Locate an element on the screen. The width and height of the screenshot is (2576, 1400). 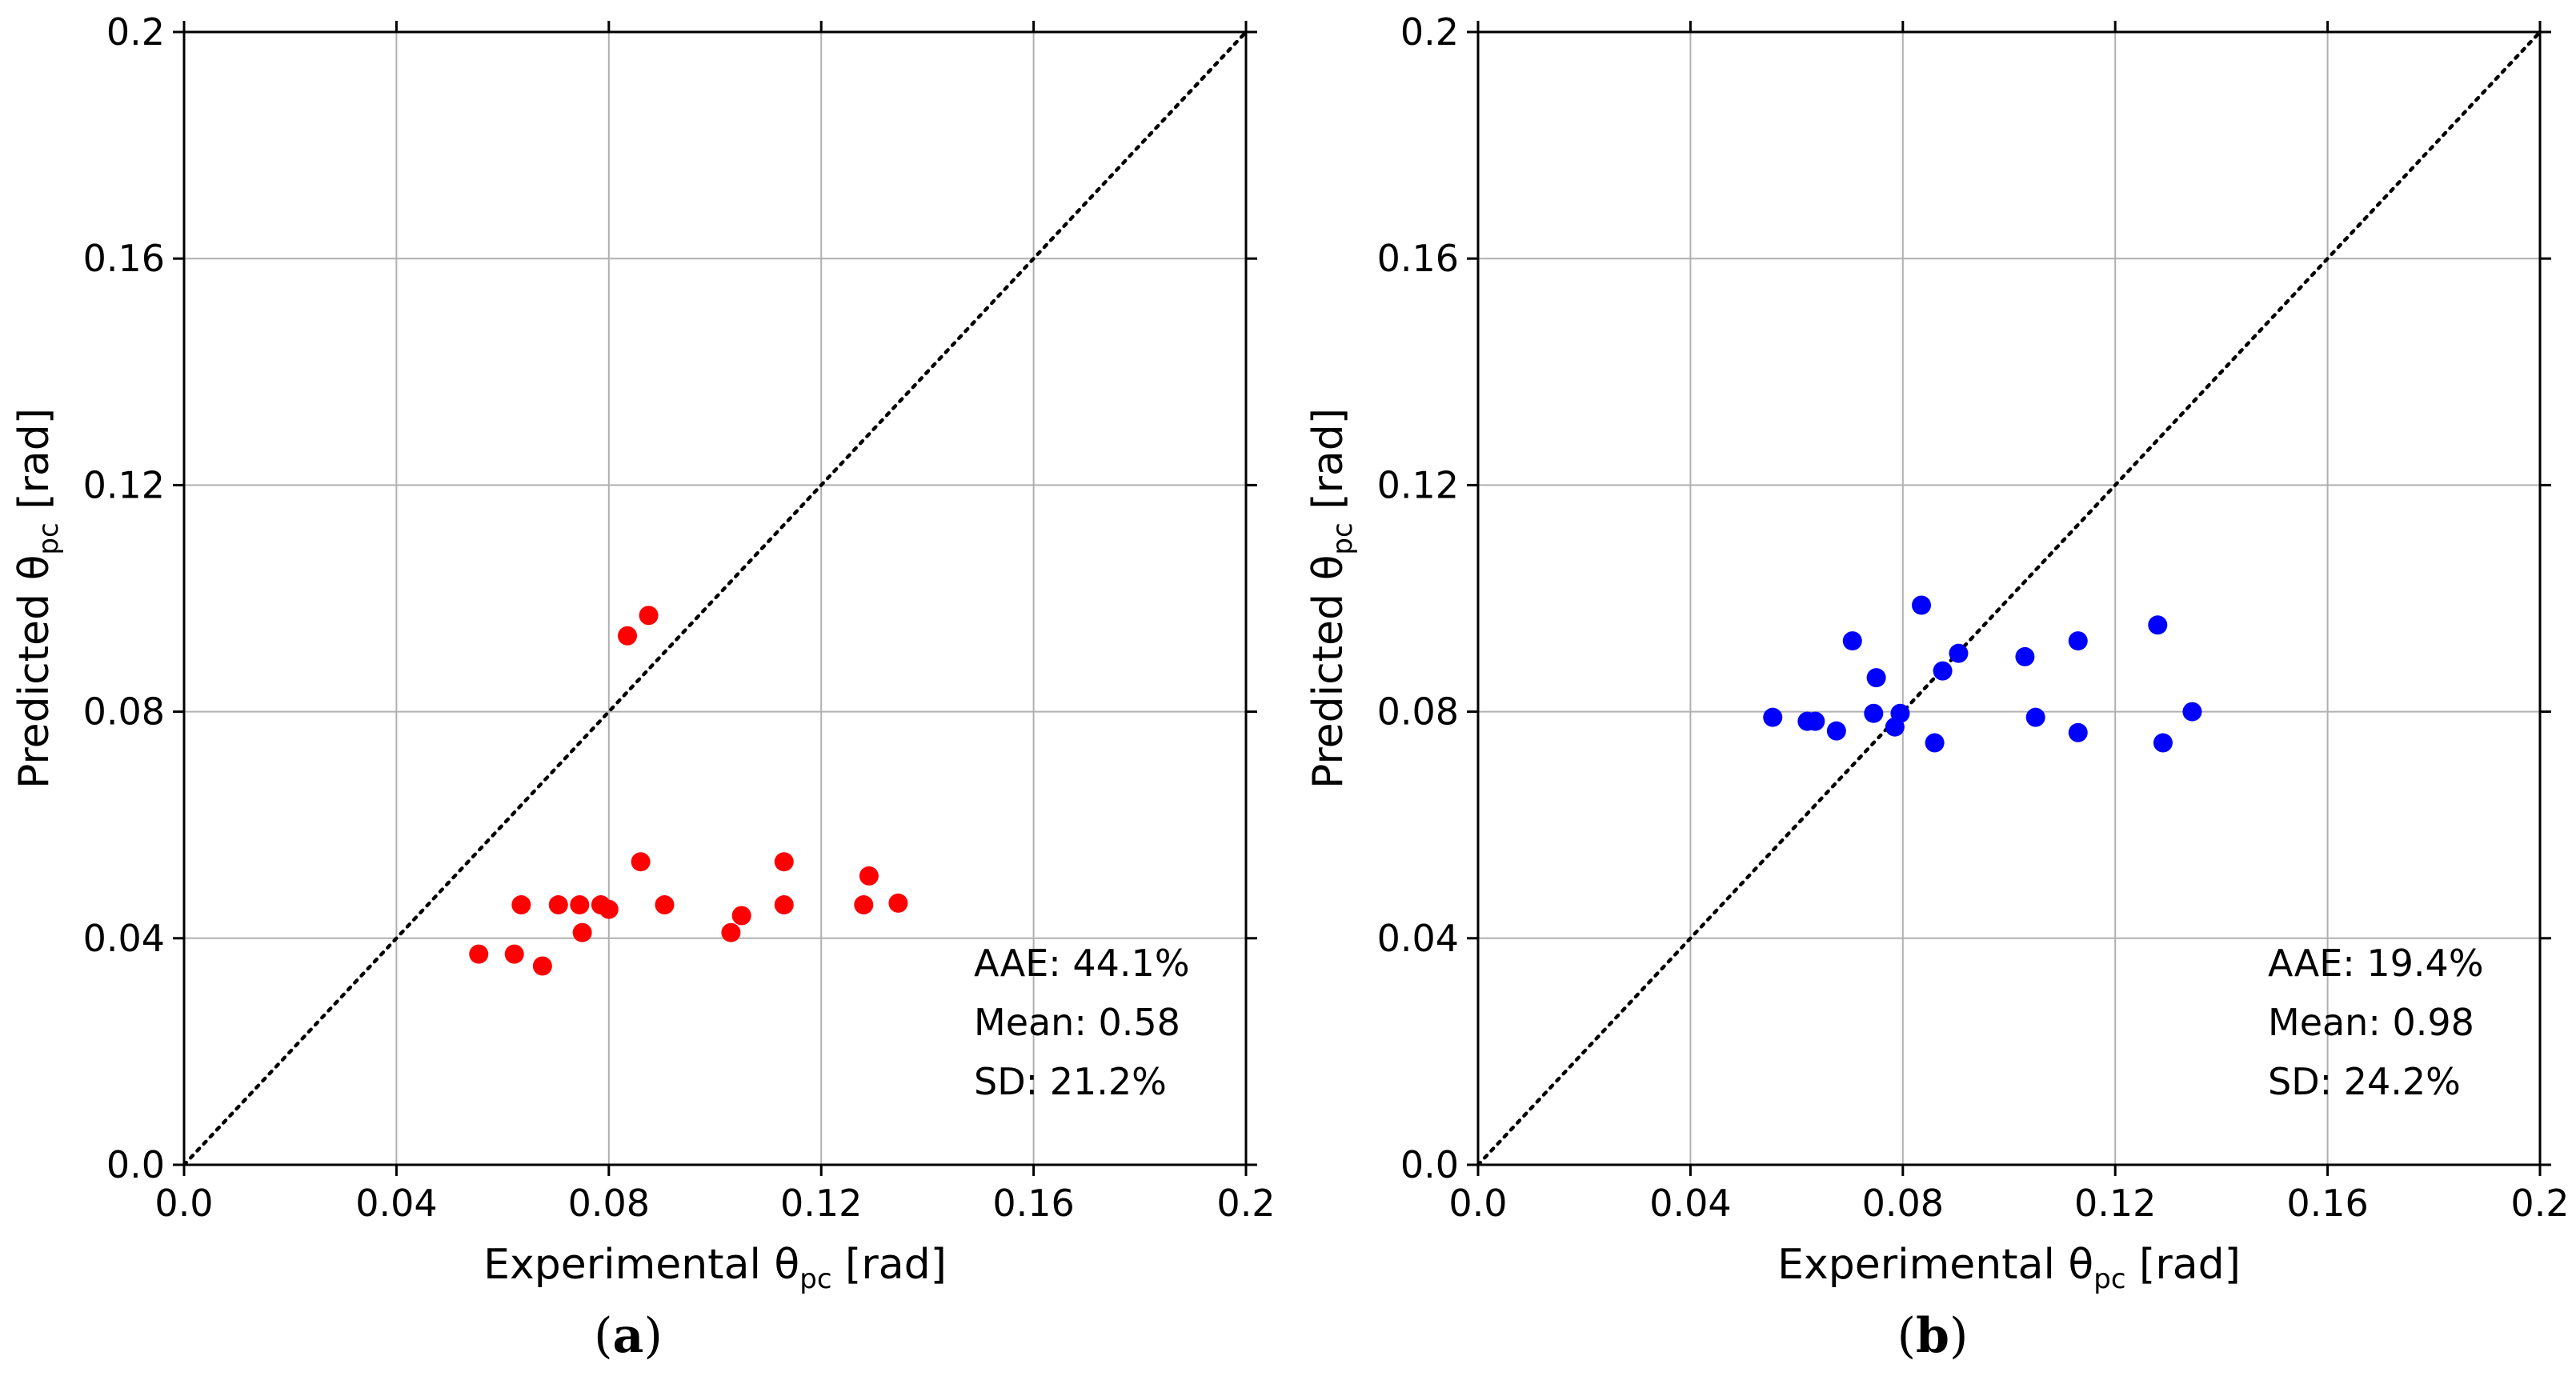
panel-label: (a) is located at coordinates (628, 1336).